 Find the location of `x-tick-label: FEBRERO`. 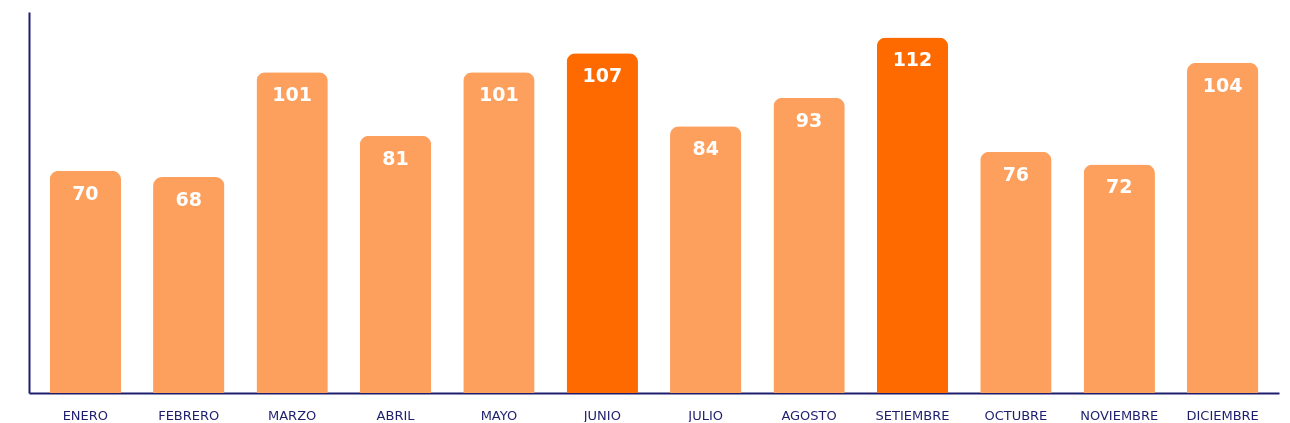

x-tick-label: FEBRERO is located at coordinates (189, 415).